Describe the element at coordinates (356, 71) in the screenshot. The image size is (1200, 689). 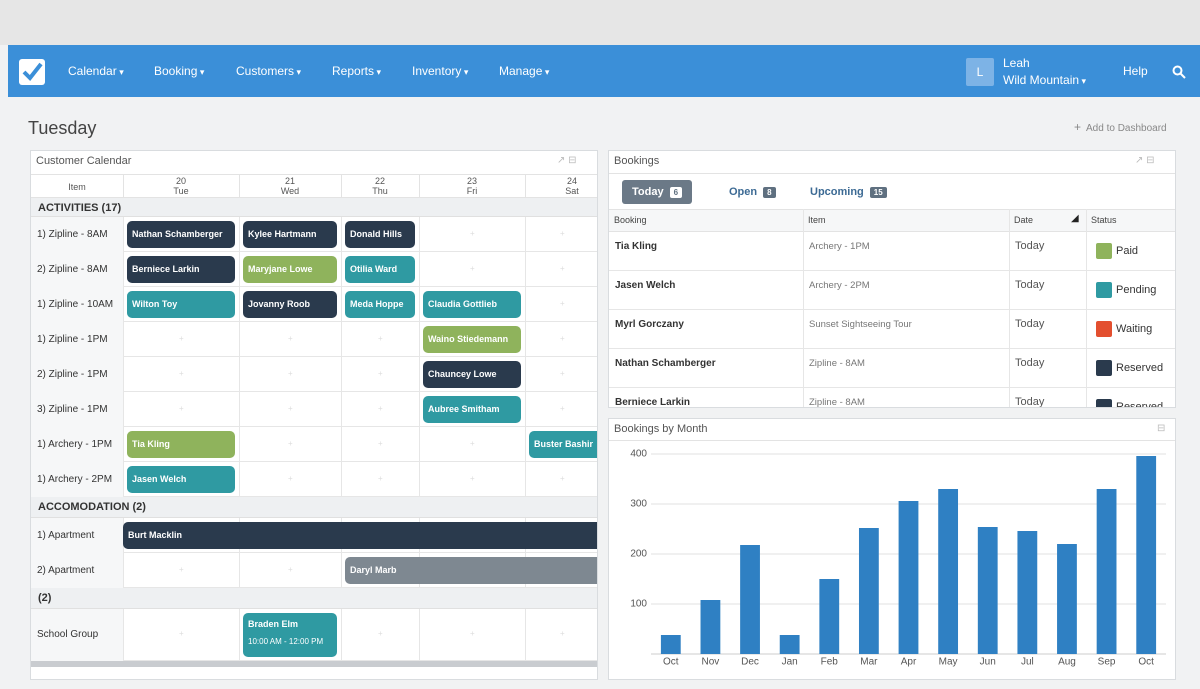
I see `nav-item: Reports` at that location.